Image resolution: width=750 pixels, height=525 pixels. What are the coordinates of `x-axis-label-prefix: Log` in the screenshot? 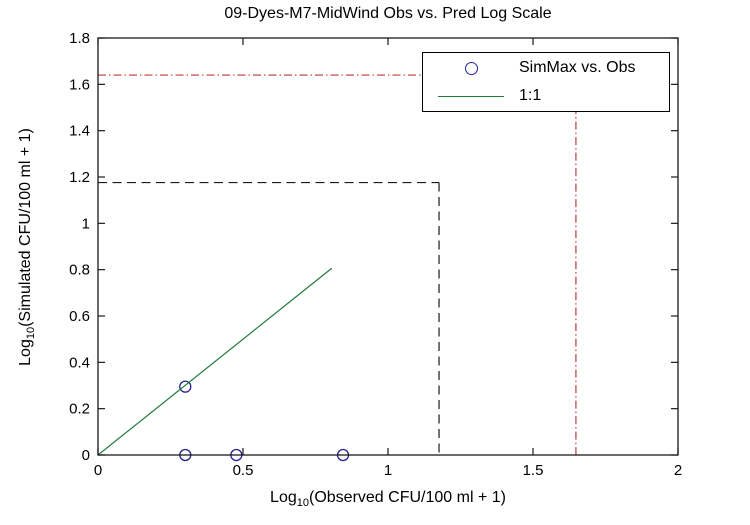 It's located at (283, 497).